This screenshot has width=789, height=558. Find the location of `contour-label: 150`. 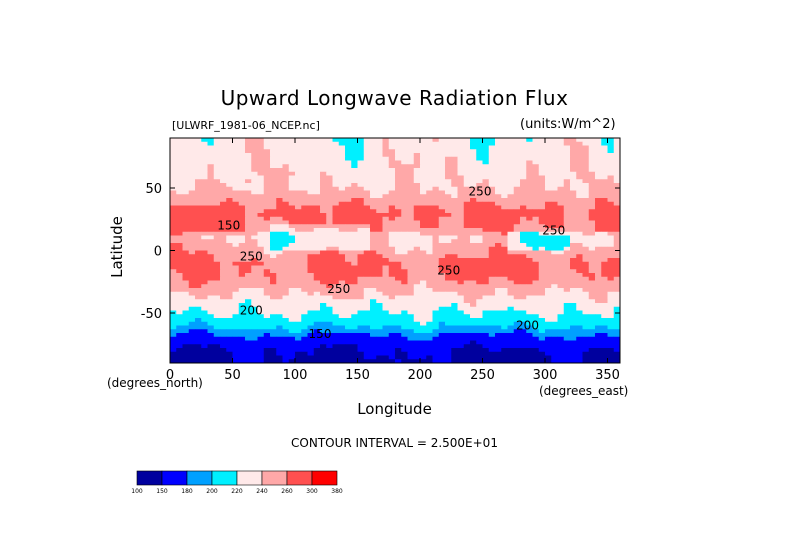

contour-label: 150 is located at coordinates (320, 334).